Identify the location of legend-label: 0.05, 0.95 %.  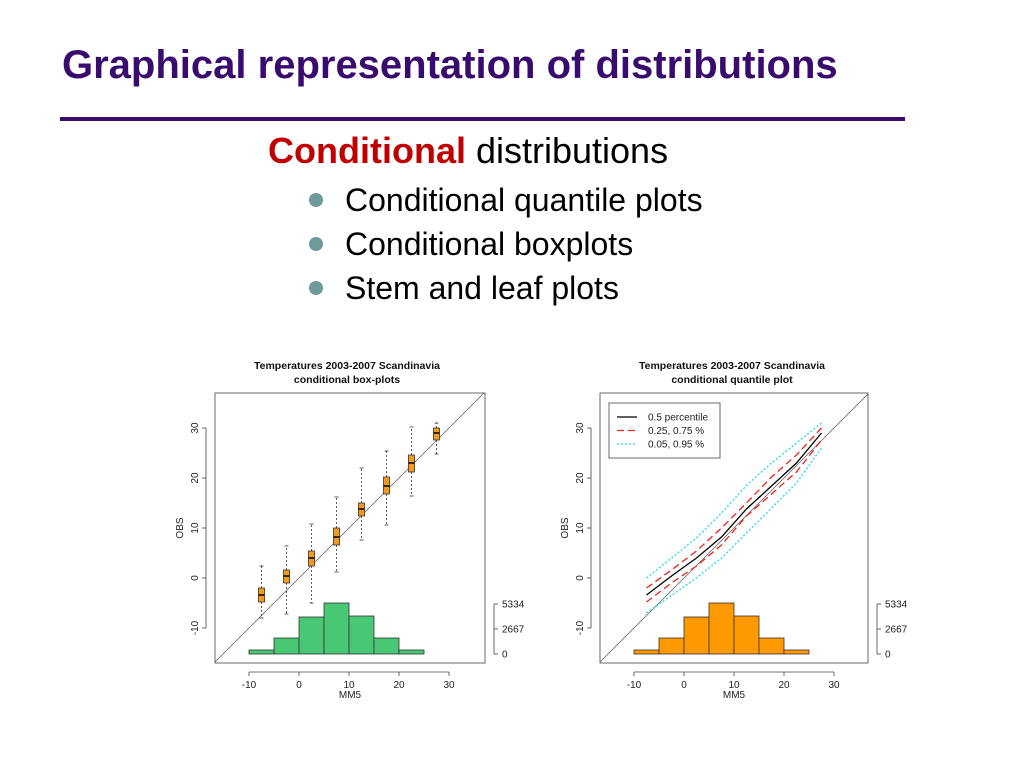
(676, 445).